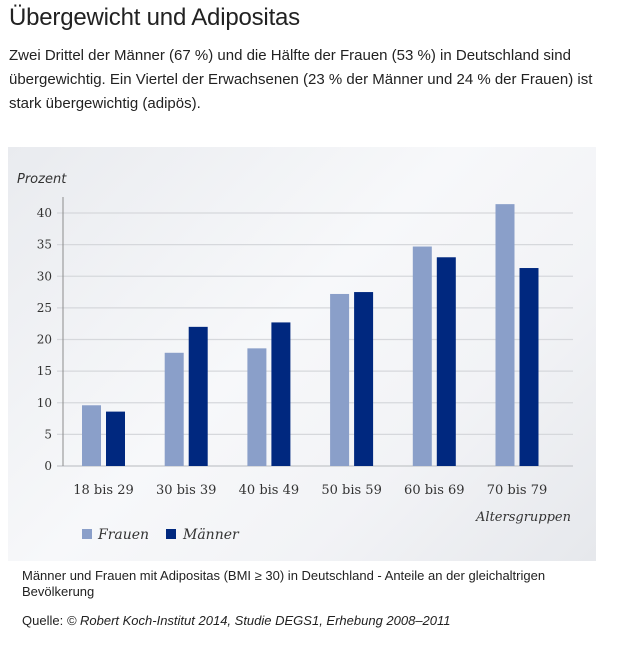 This screenshot has width=620, height=646. Describe the element at coordinates (154, 17) in the screenshot. I see `page-title: Übergewicht und Adipositas` at that location.